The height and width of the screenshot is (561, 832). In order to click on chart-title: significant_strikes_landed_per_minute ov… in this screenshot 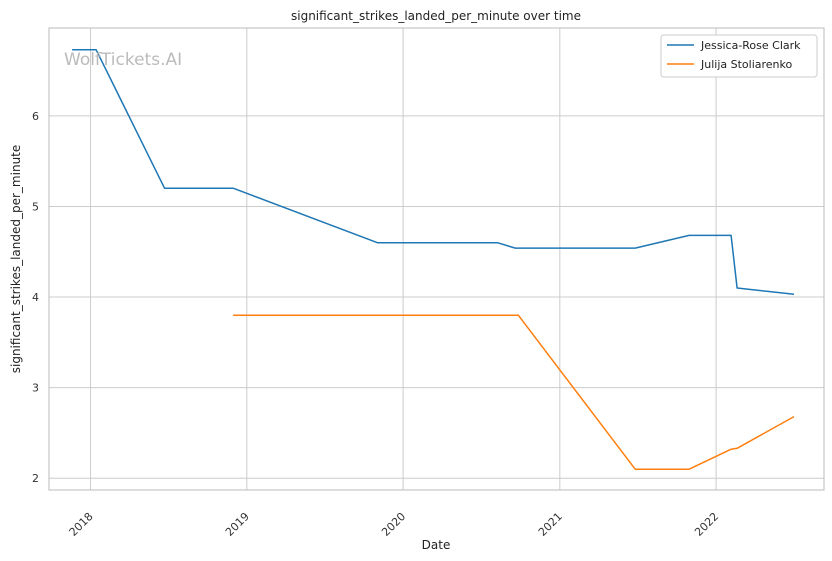, I will do `click(436, 16)`.